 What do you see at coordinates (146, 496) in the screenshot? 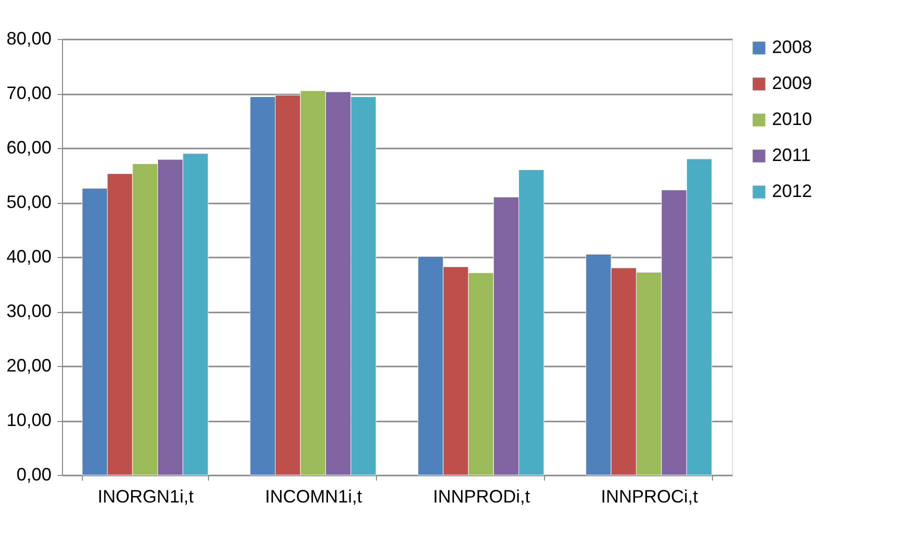
I see `x-tick-label: INORGN1i,t` at bounding box center [146, 496].